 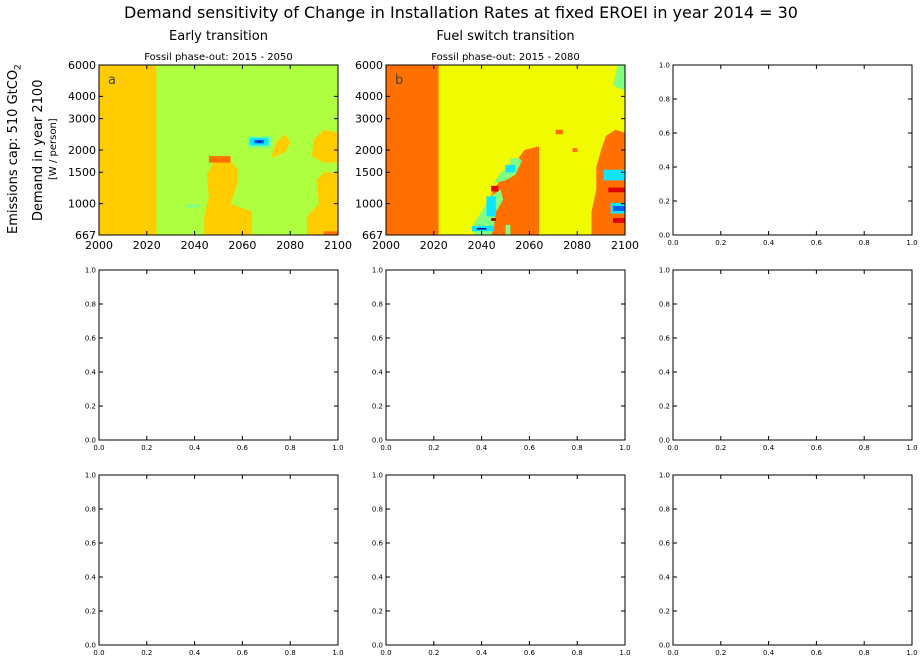 I want to click on panel-d: 0.0 0.2 0.4 0.6 0.8 1.0 0.0 0.2 0.4 0.6 0.8 1.0, so click(x=214, y=359).